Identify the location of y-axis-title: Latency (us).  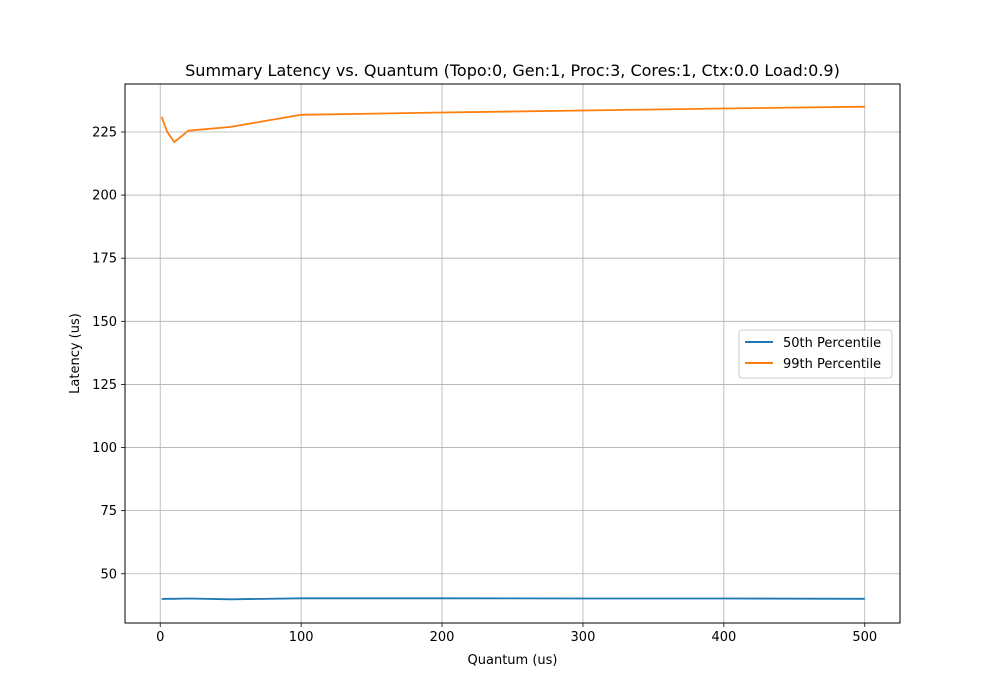
(75, 353).